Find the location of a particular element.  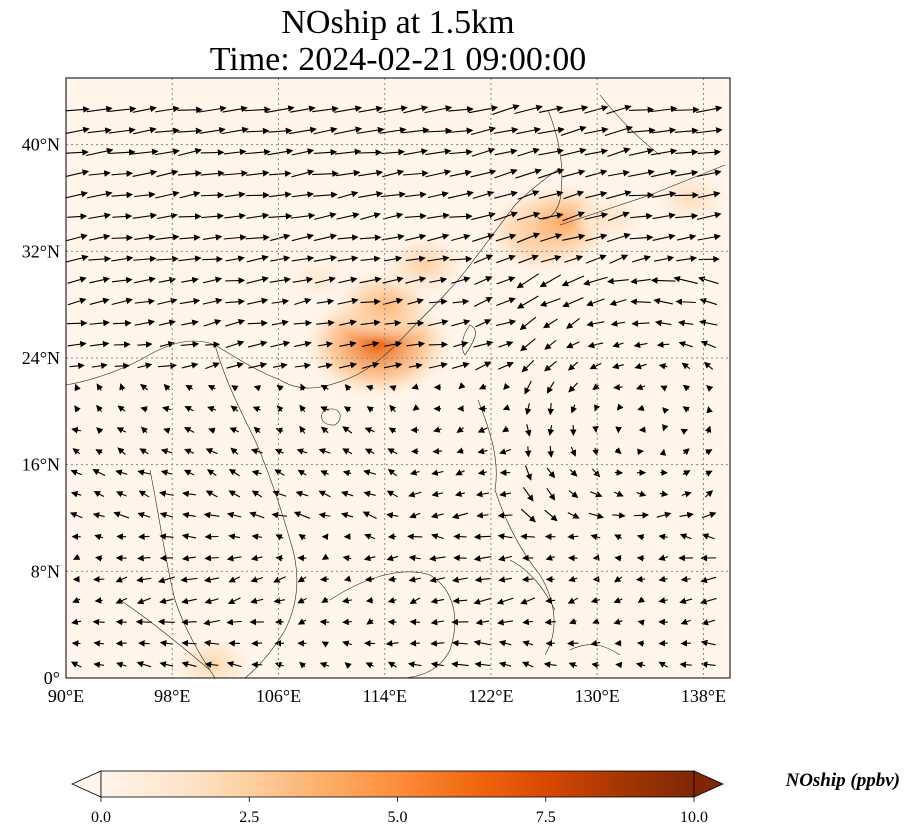

x-tick-label: 90°E is located at coordinates (66, 696).